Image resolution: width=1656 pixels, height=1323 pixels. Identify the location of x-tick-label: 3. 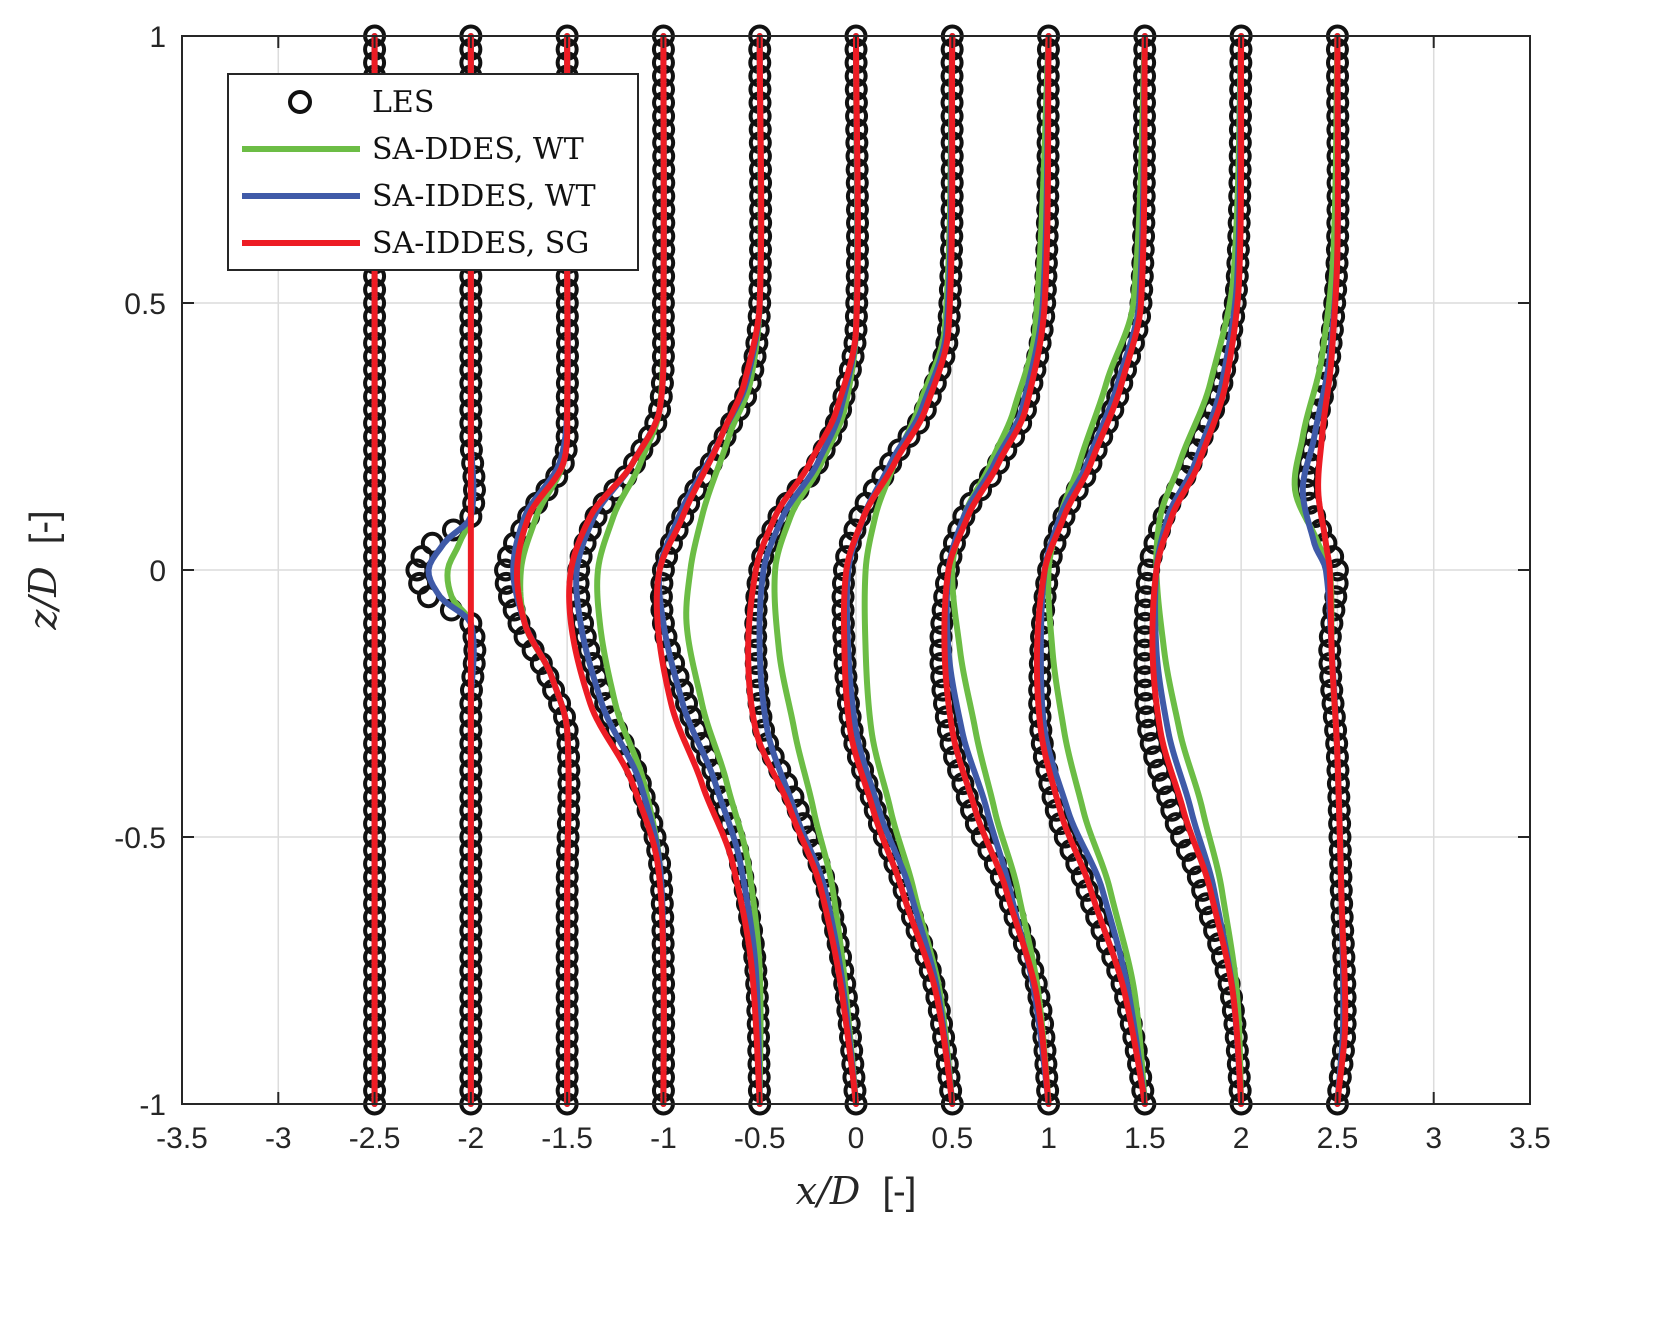
(1433, 1138).